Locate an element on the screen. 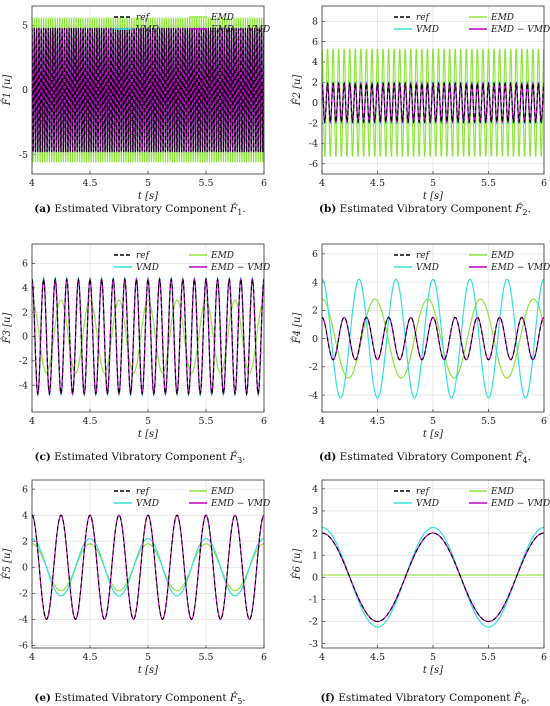  y-axis-label: F̂6 [u] is located at coordinates (297, 565).